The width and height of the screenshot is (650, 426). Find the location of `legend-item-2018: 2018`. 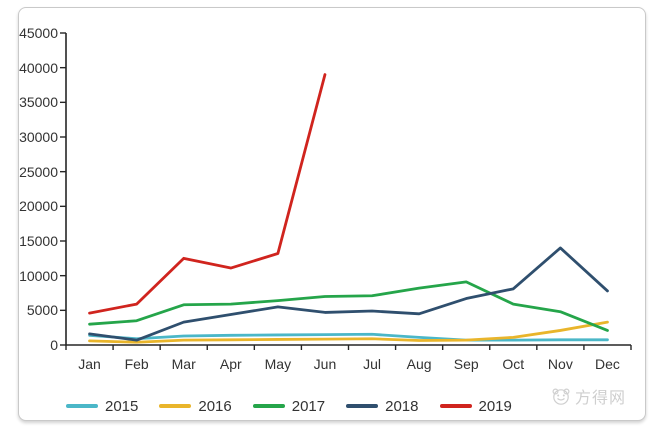

legend-item-2018: 2018 is located at coordinates (382, 406).